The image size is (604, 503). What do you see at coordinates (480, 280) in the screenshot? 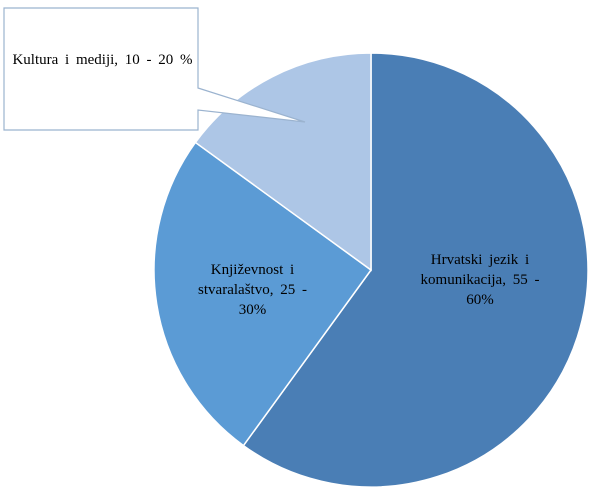
I see `data-label: Hrvatski jezik i komunikacija, 55 - 60%` at bounding box center [480, 280].